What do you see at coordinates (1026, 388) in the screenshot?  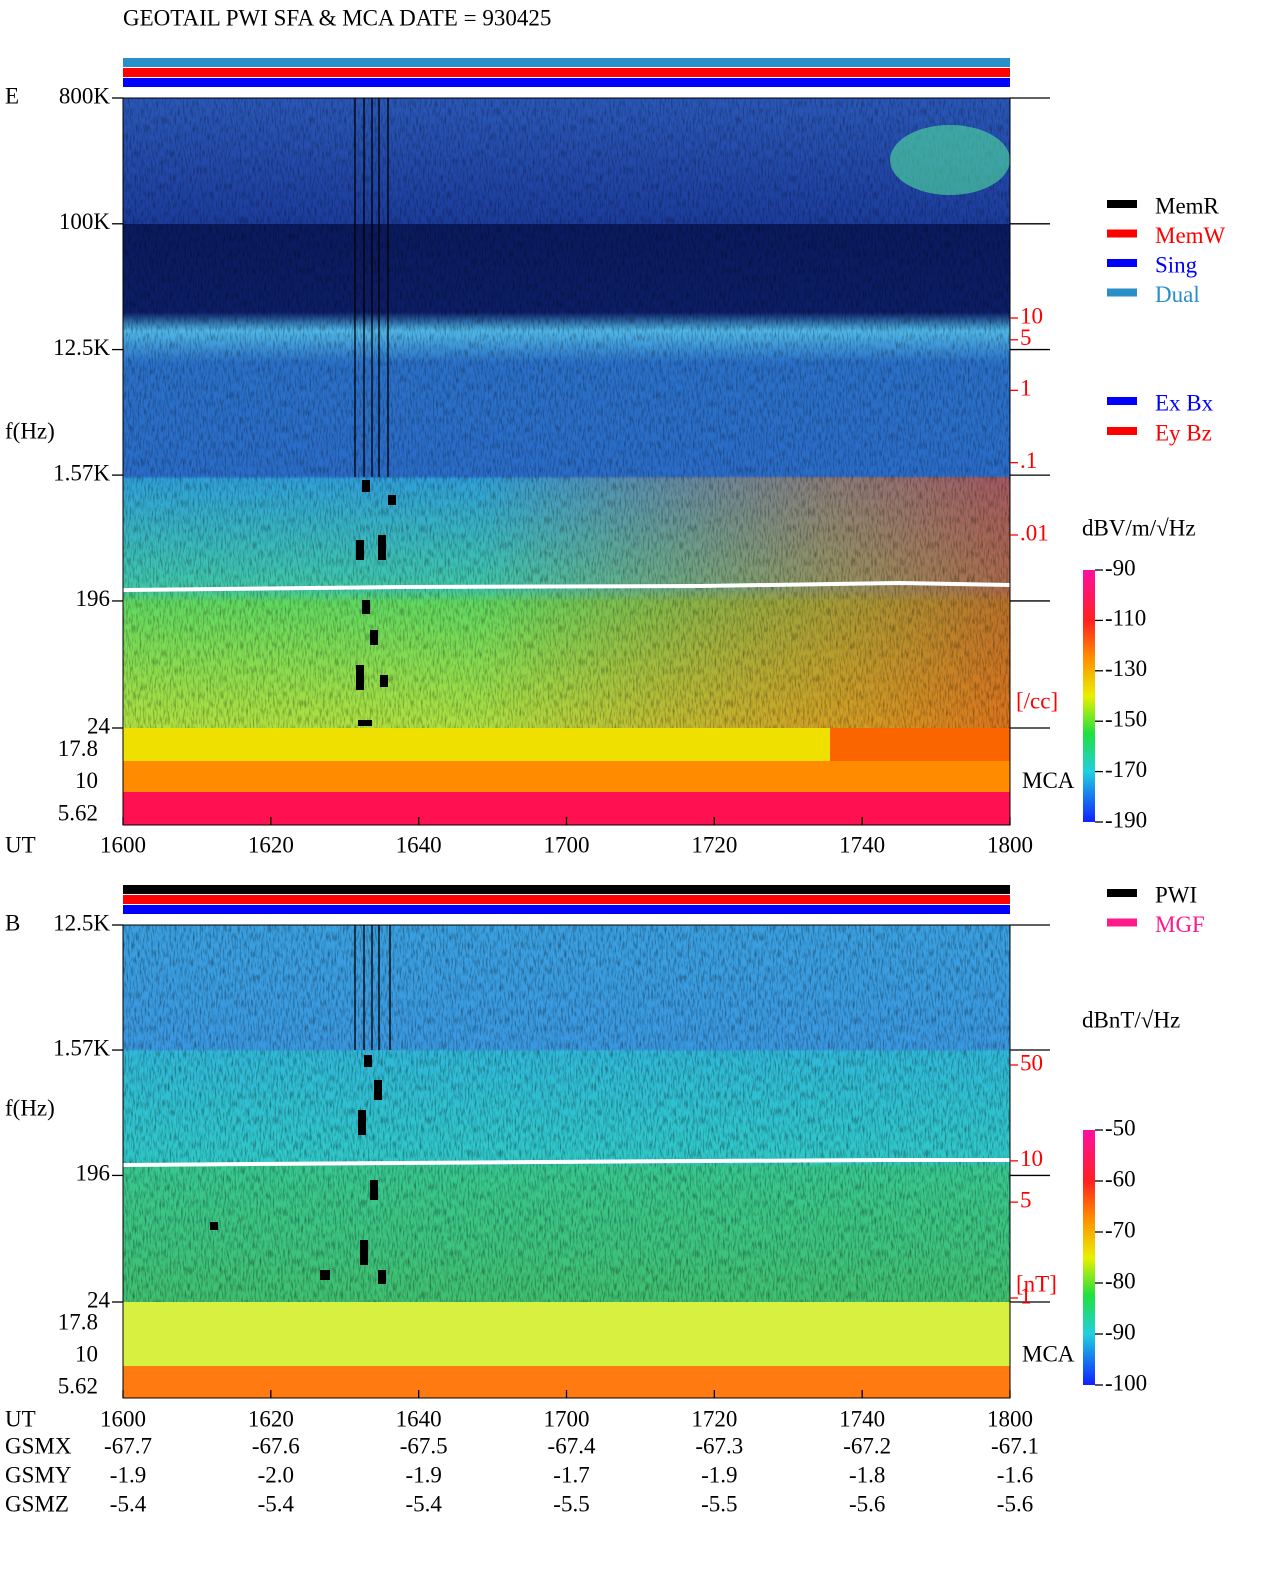 I see `y2-tick-label: 1` at bounding box center [1026, 388].